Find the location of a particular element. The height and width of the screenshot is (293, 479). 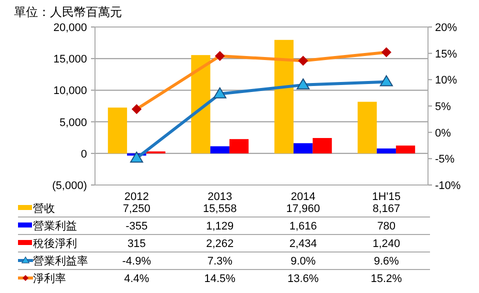

x-tick-label: 2014 is located at coordinates (303, 197).